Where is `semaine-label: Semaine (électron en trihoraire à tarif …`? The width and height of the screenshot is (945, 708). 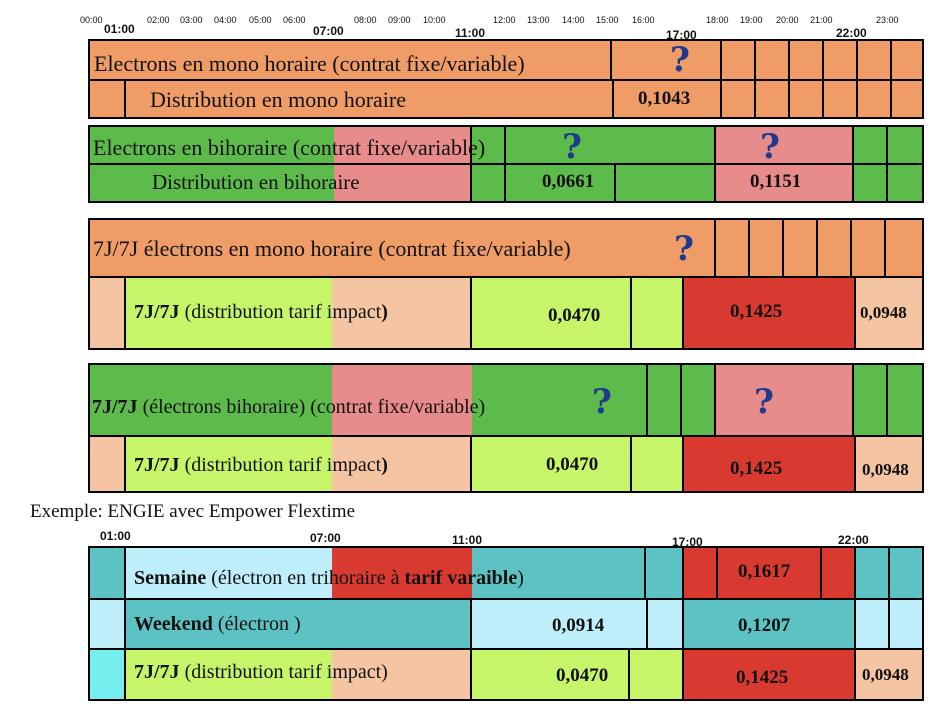 semaine-label: Semaine (électron en trihoraire à tarif … is located at coordinates (329, 578).